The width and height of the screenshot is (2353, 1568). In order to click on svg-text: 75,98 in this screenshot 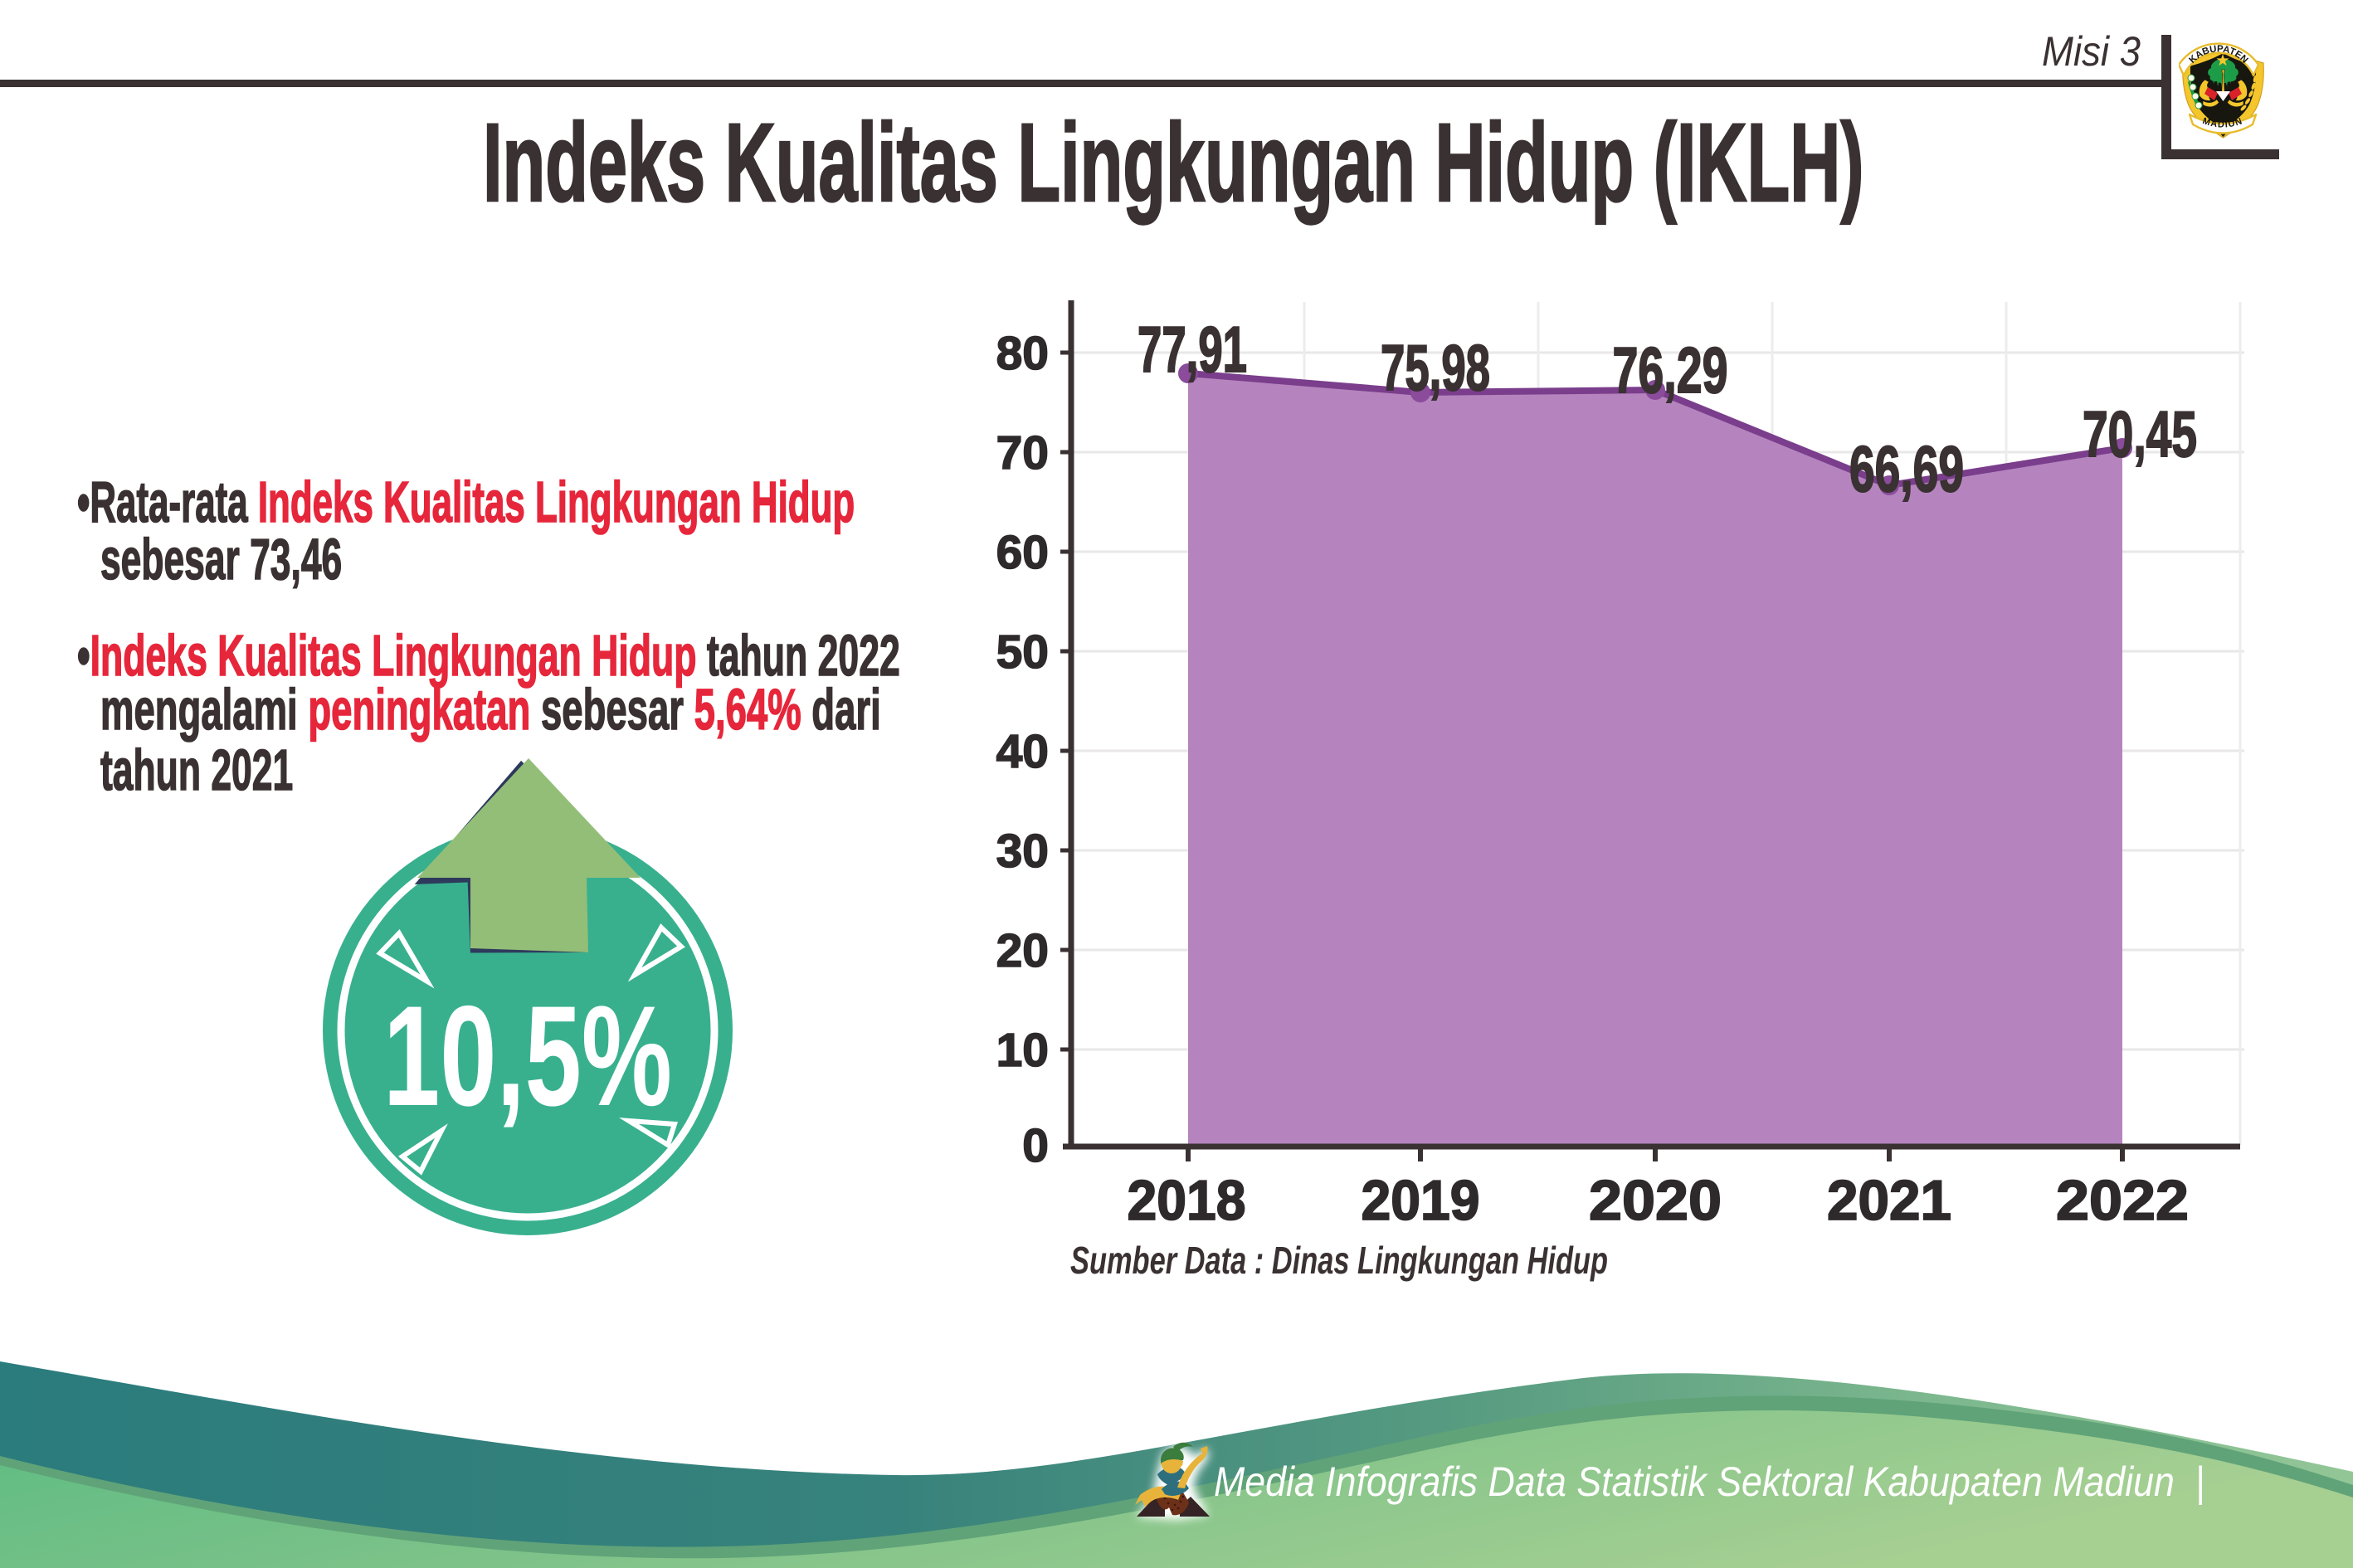, I will do `click(1435, 367)`.